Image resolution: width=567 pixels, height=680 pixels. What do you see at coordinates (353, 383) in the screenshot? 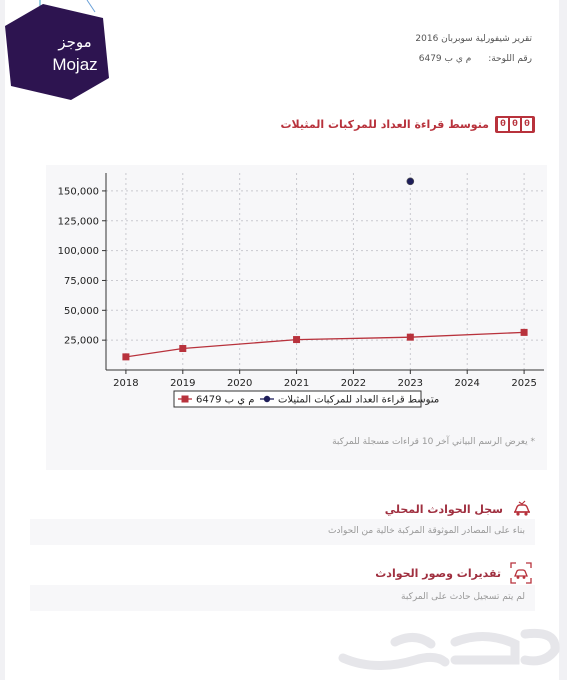
I see `x-tick-label: 2022` at bounding box center [353, 383].